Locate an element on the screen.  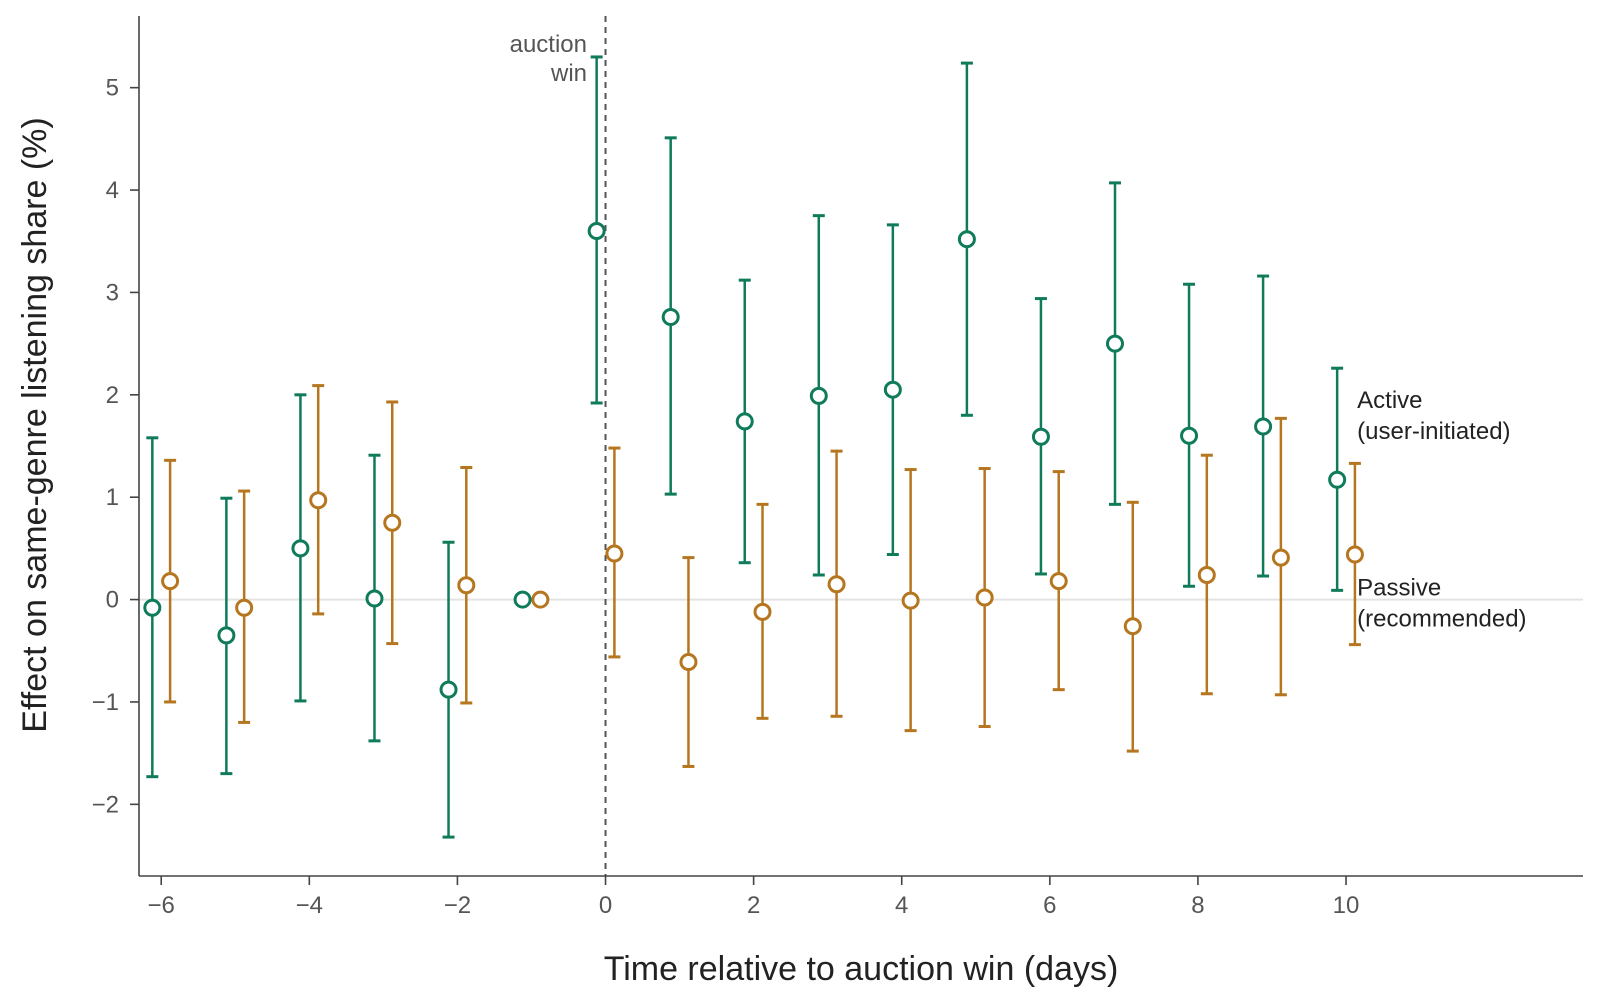
active-series-label-line: (user-initiated) is located at coordinates (1433, 431).